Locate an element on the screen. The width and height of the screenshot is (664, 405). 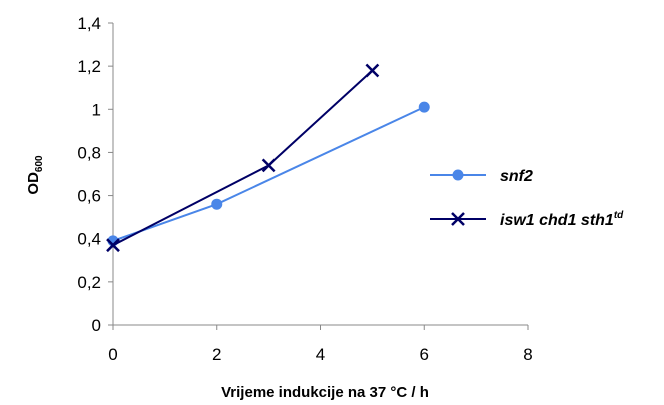
y-tick-label: 1 is located at coordinates (96, 109).